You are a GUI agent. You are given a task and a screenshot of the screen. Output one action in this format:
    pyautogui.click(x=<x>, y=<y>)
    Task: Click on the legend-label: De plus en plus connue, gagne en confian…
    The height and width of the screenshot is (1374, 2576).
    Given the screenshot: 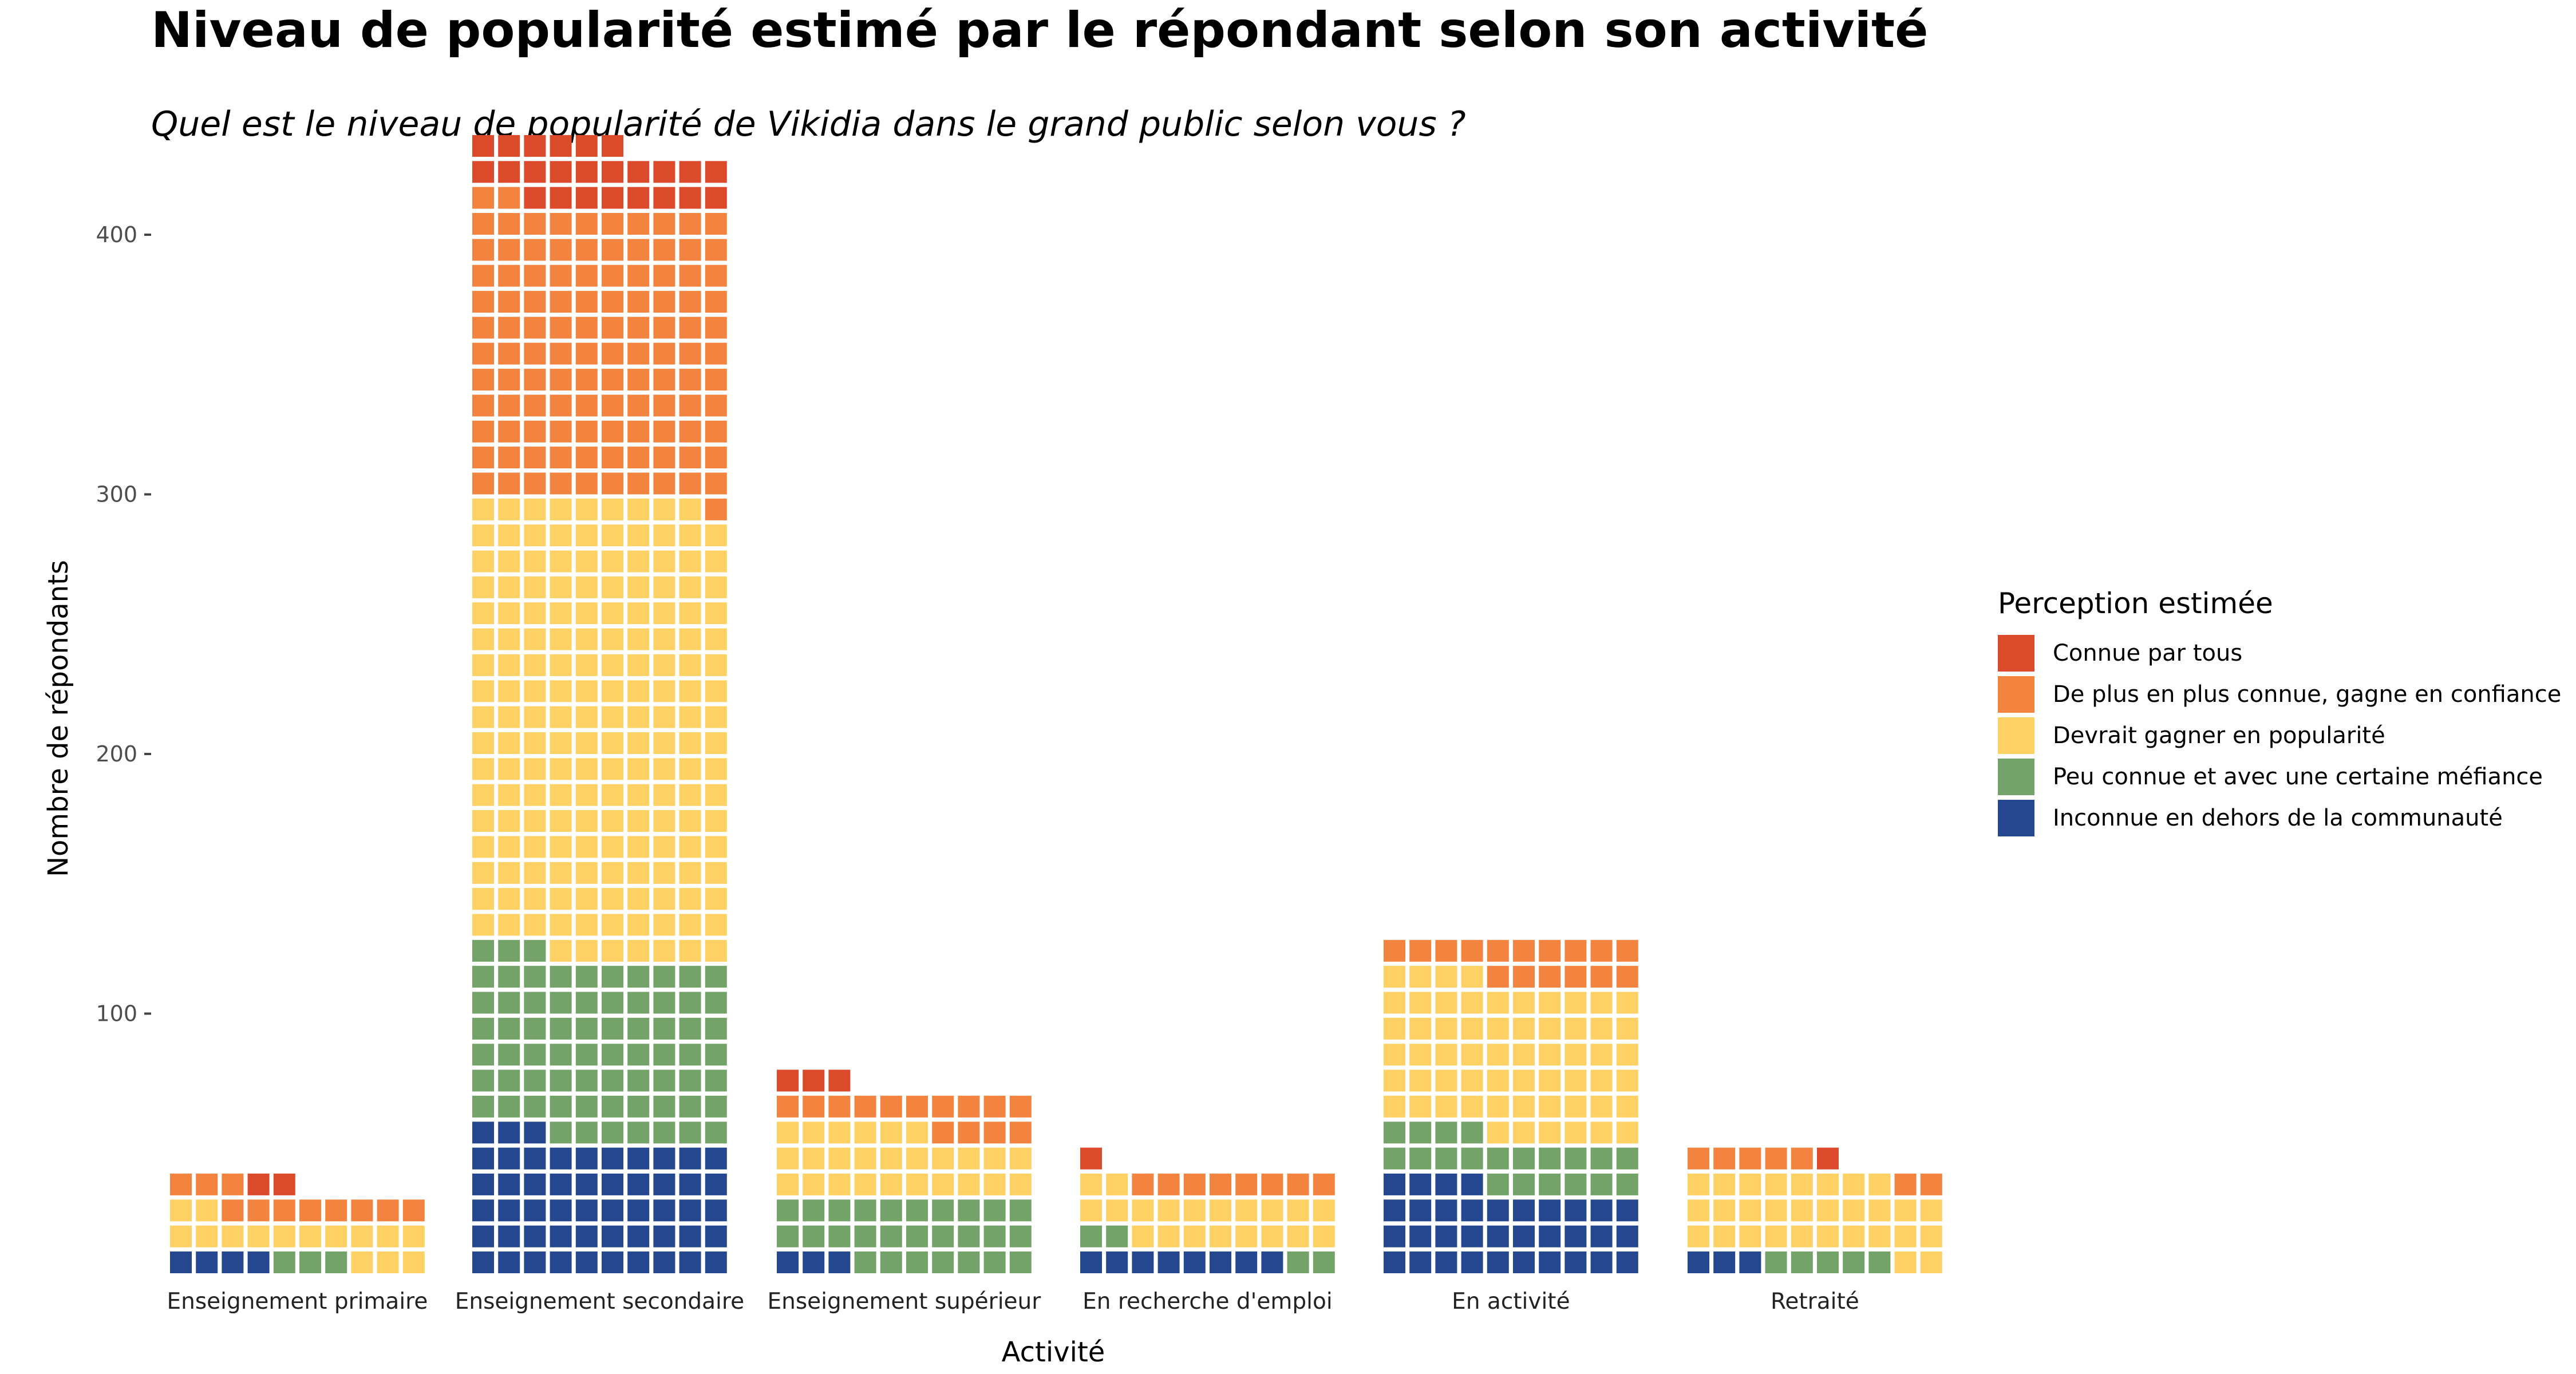 What is the action you would take?
    pyautogui.click(x=2307, y=695)
    